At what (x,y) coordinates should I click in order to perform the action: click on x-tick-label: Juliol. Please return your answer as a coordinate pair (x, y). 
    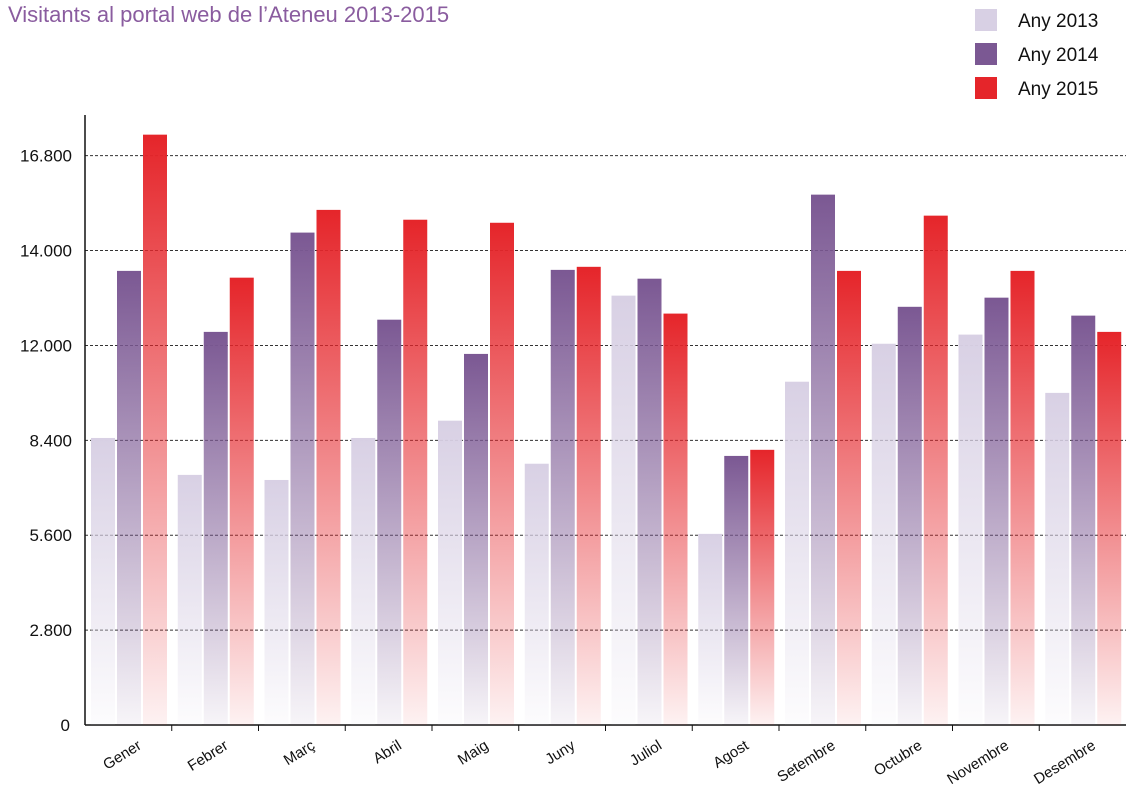
    Looking at the image, I should click on (646, 753).